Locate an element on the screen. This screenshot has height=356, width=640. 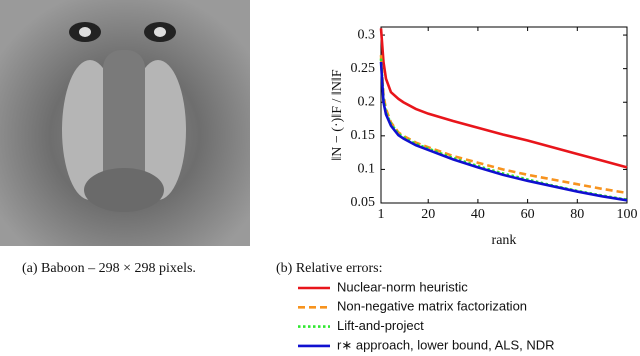
y-tick-label: 0.25 is located at coordinates (363, 68).